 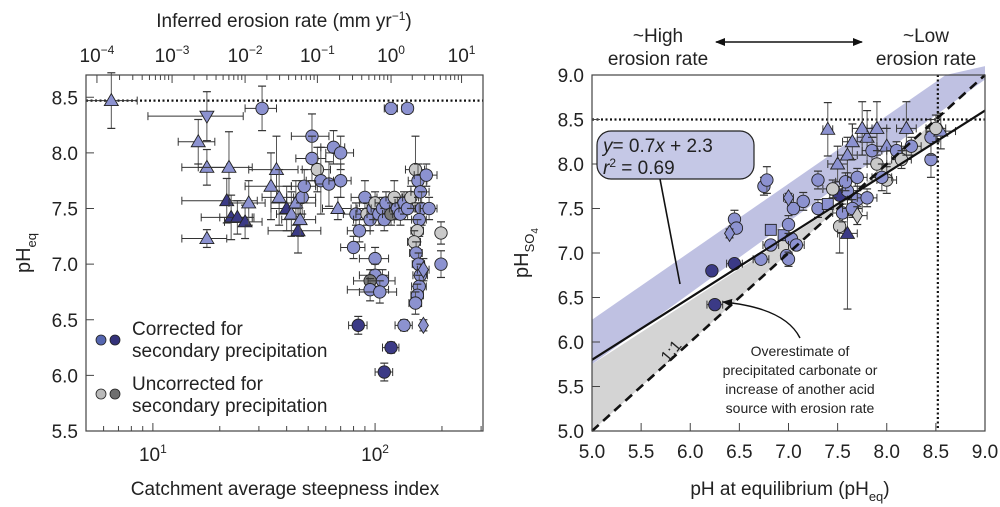 I want to click on top-tick-label: 10⁻¹, so click(x=317, y=55).